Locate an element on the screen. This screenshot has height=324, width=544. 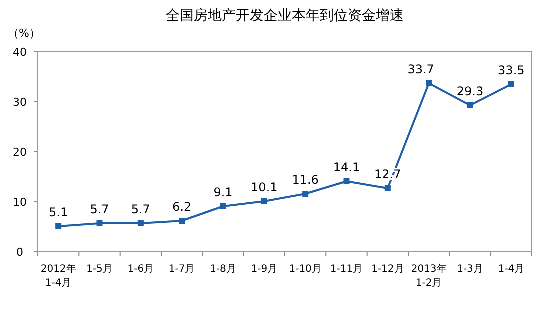
data-label: 33.5 is located at coordinates (511, 71).